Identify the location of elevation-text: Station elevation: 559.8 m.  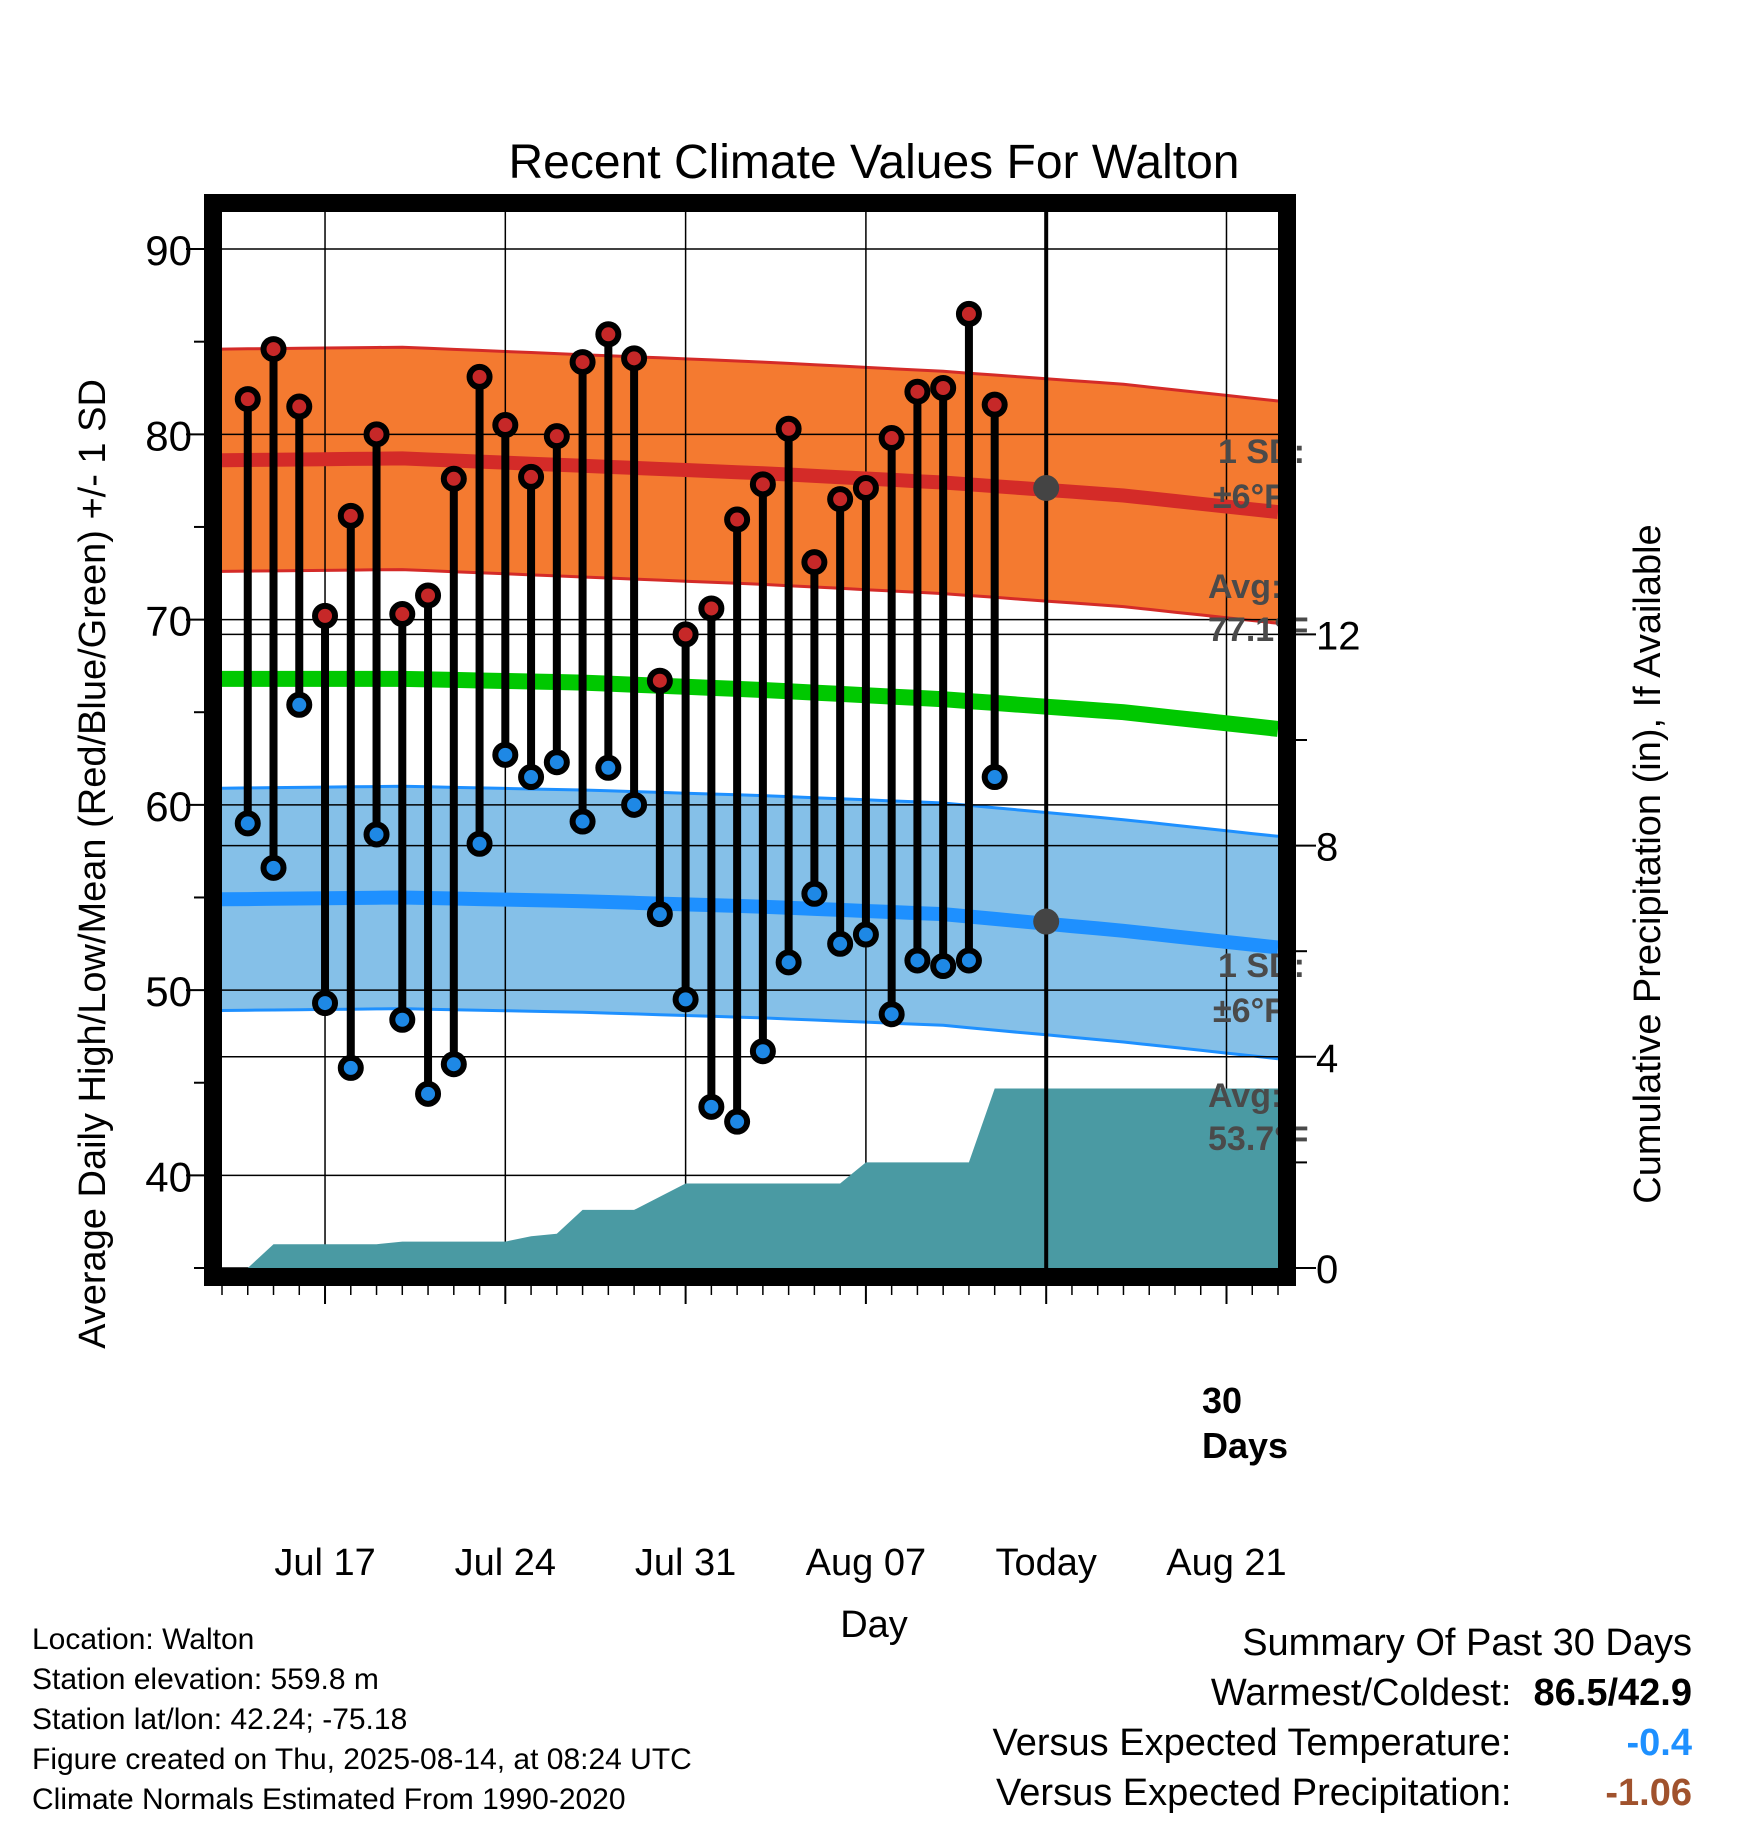
(205, 1679).